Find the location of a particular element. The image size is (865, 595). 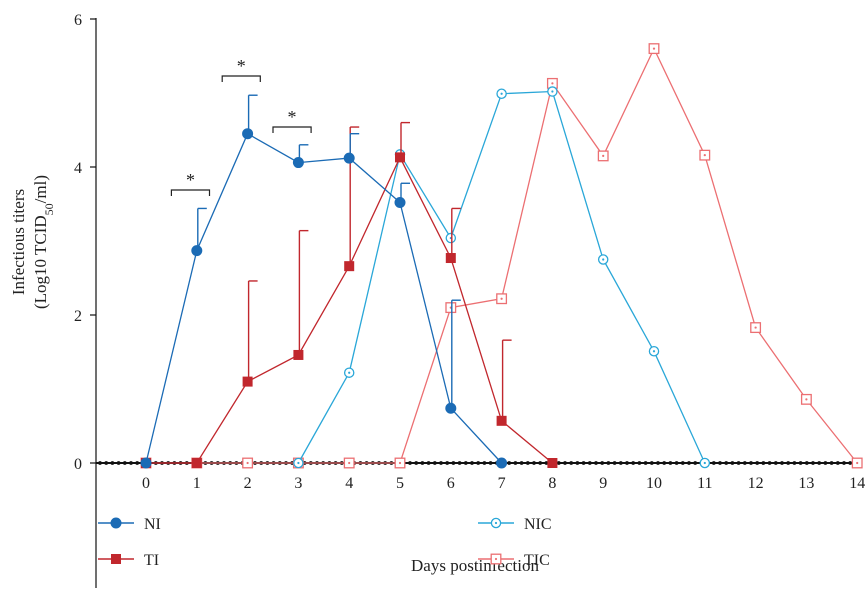

x-tick-label: 10 is located at coordinates (654, 483).